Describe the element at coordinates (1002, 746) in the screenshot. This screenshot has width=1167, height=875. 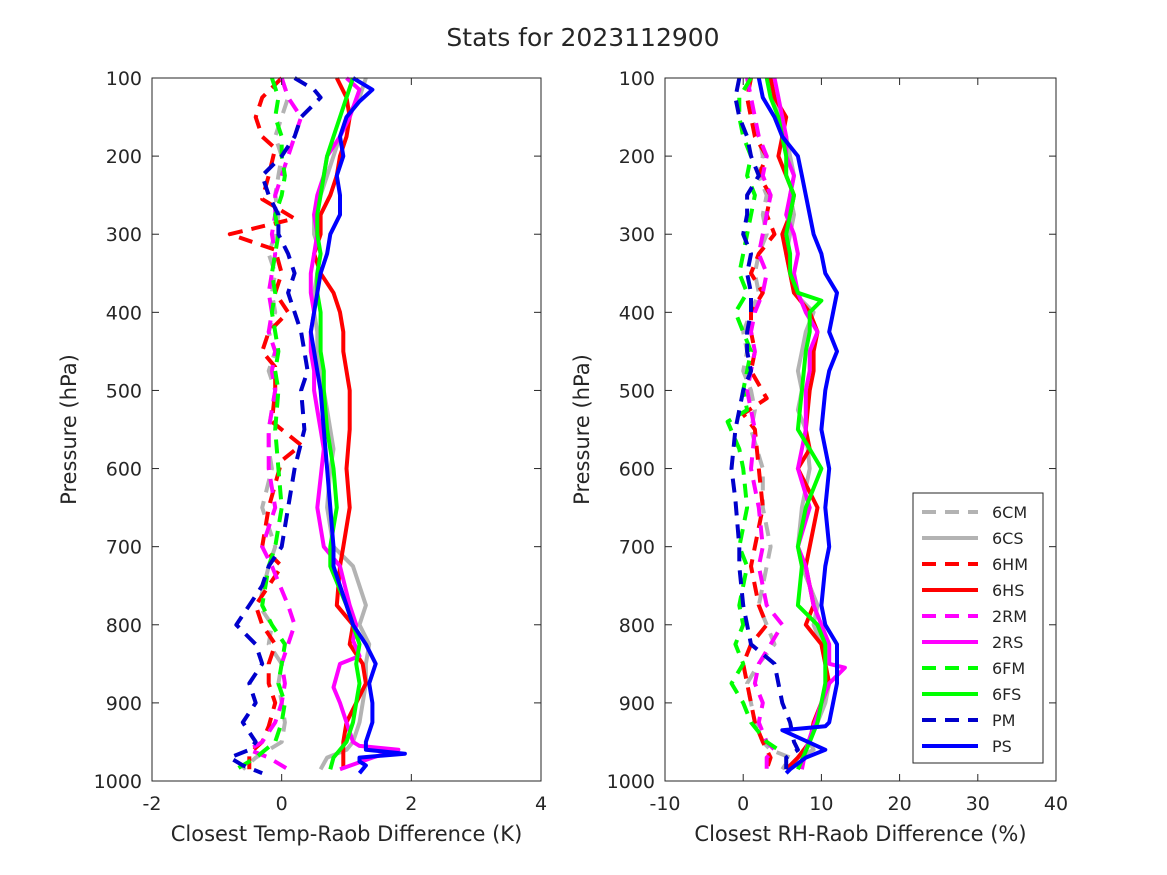
I see `legend-label-ps: PS` at that location.